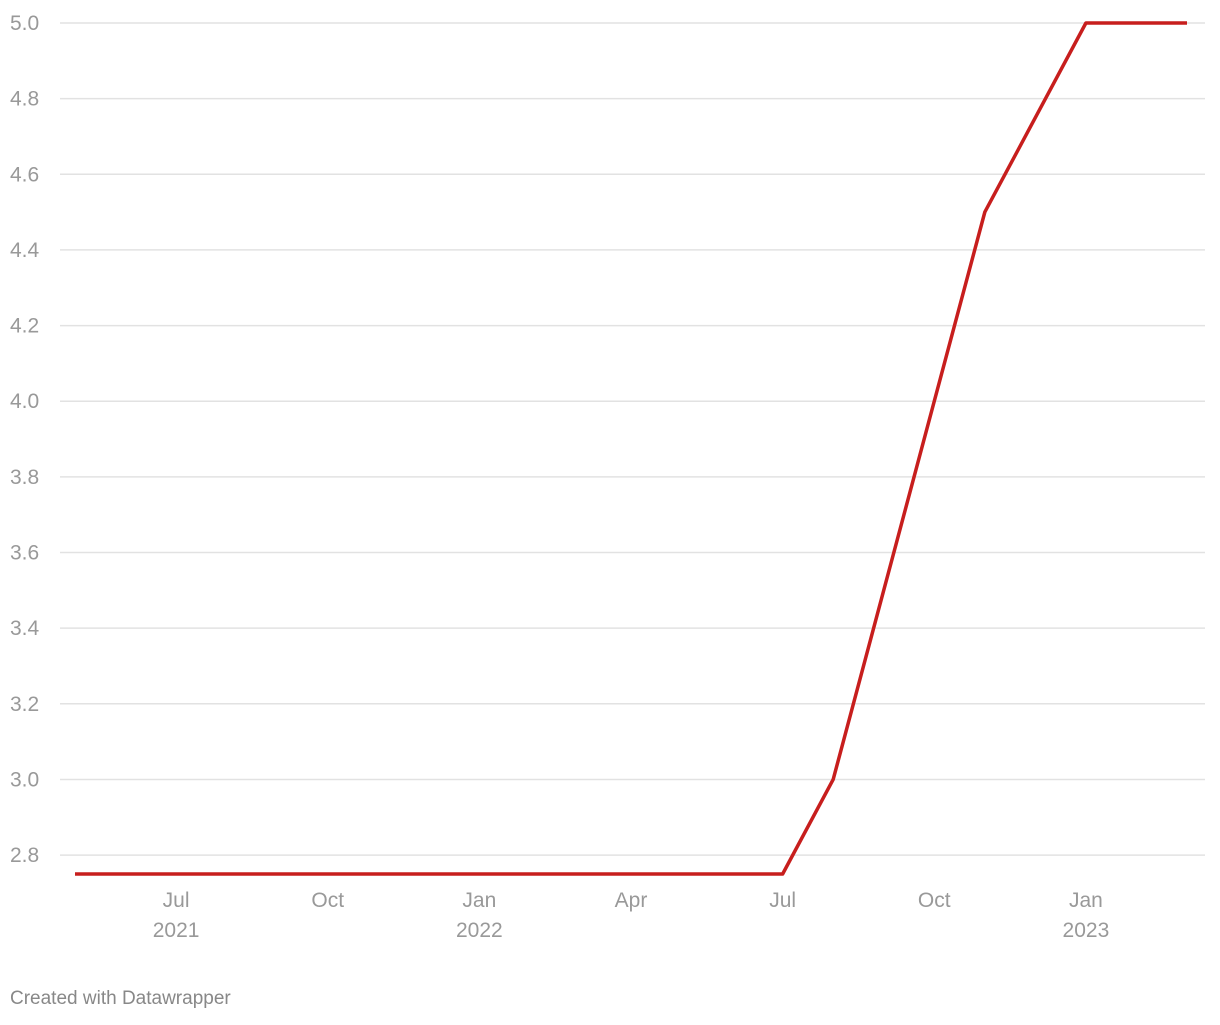  Describe the element at coordinates (24, 553) in the screenshot. I see `y-tick-label: 3.6` at that location.